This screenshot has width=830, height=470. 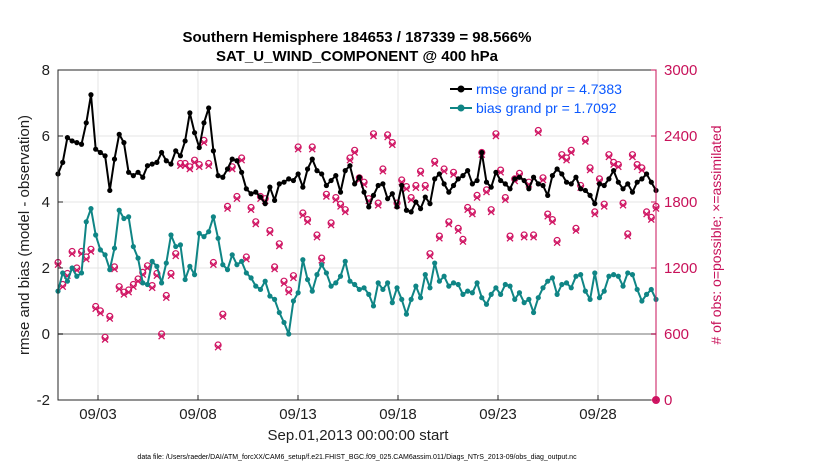 What do you see at coordinates (46, 268) in the screenshot?
I see `y-left-tick-label: 2` at bounding box center [46, 268].